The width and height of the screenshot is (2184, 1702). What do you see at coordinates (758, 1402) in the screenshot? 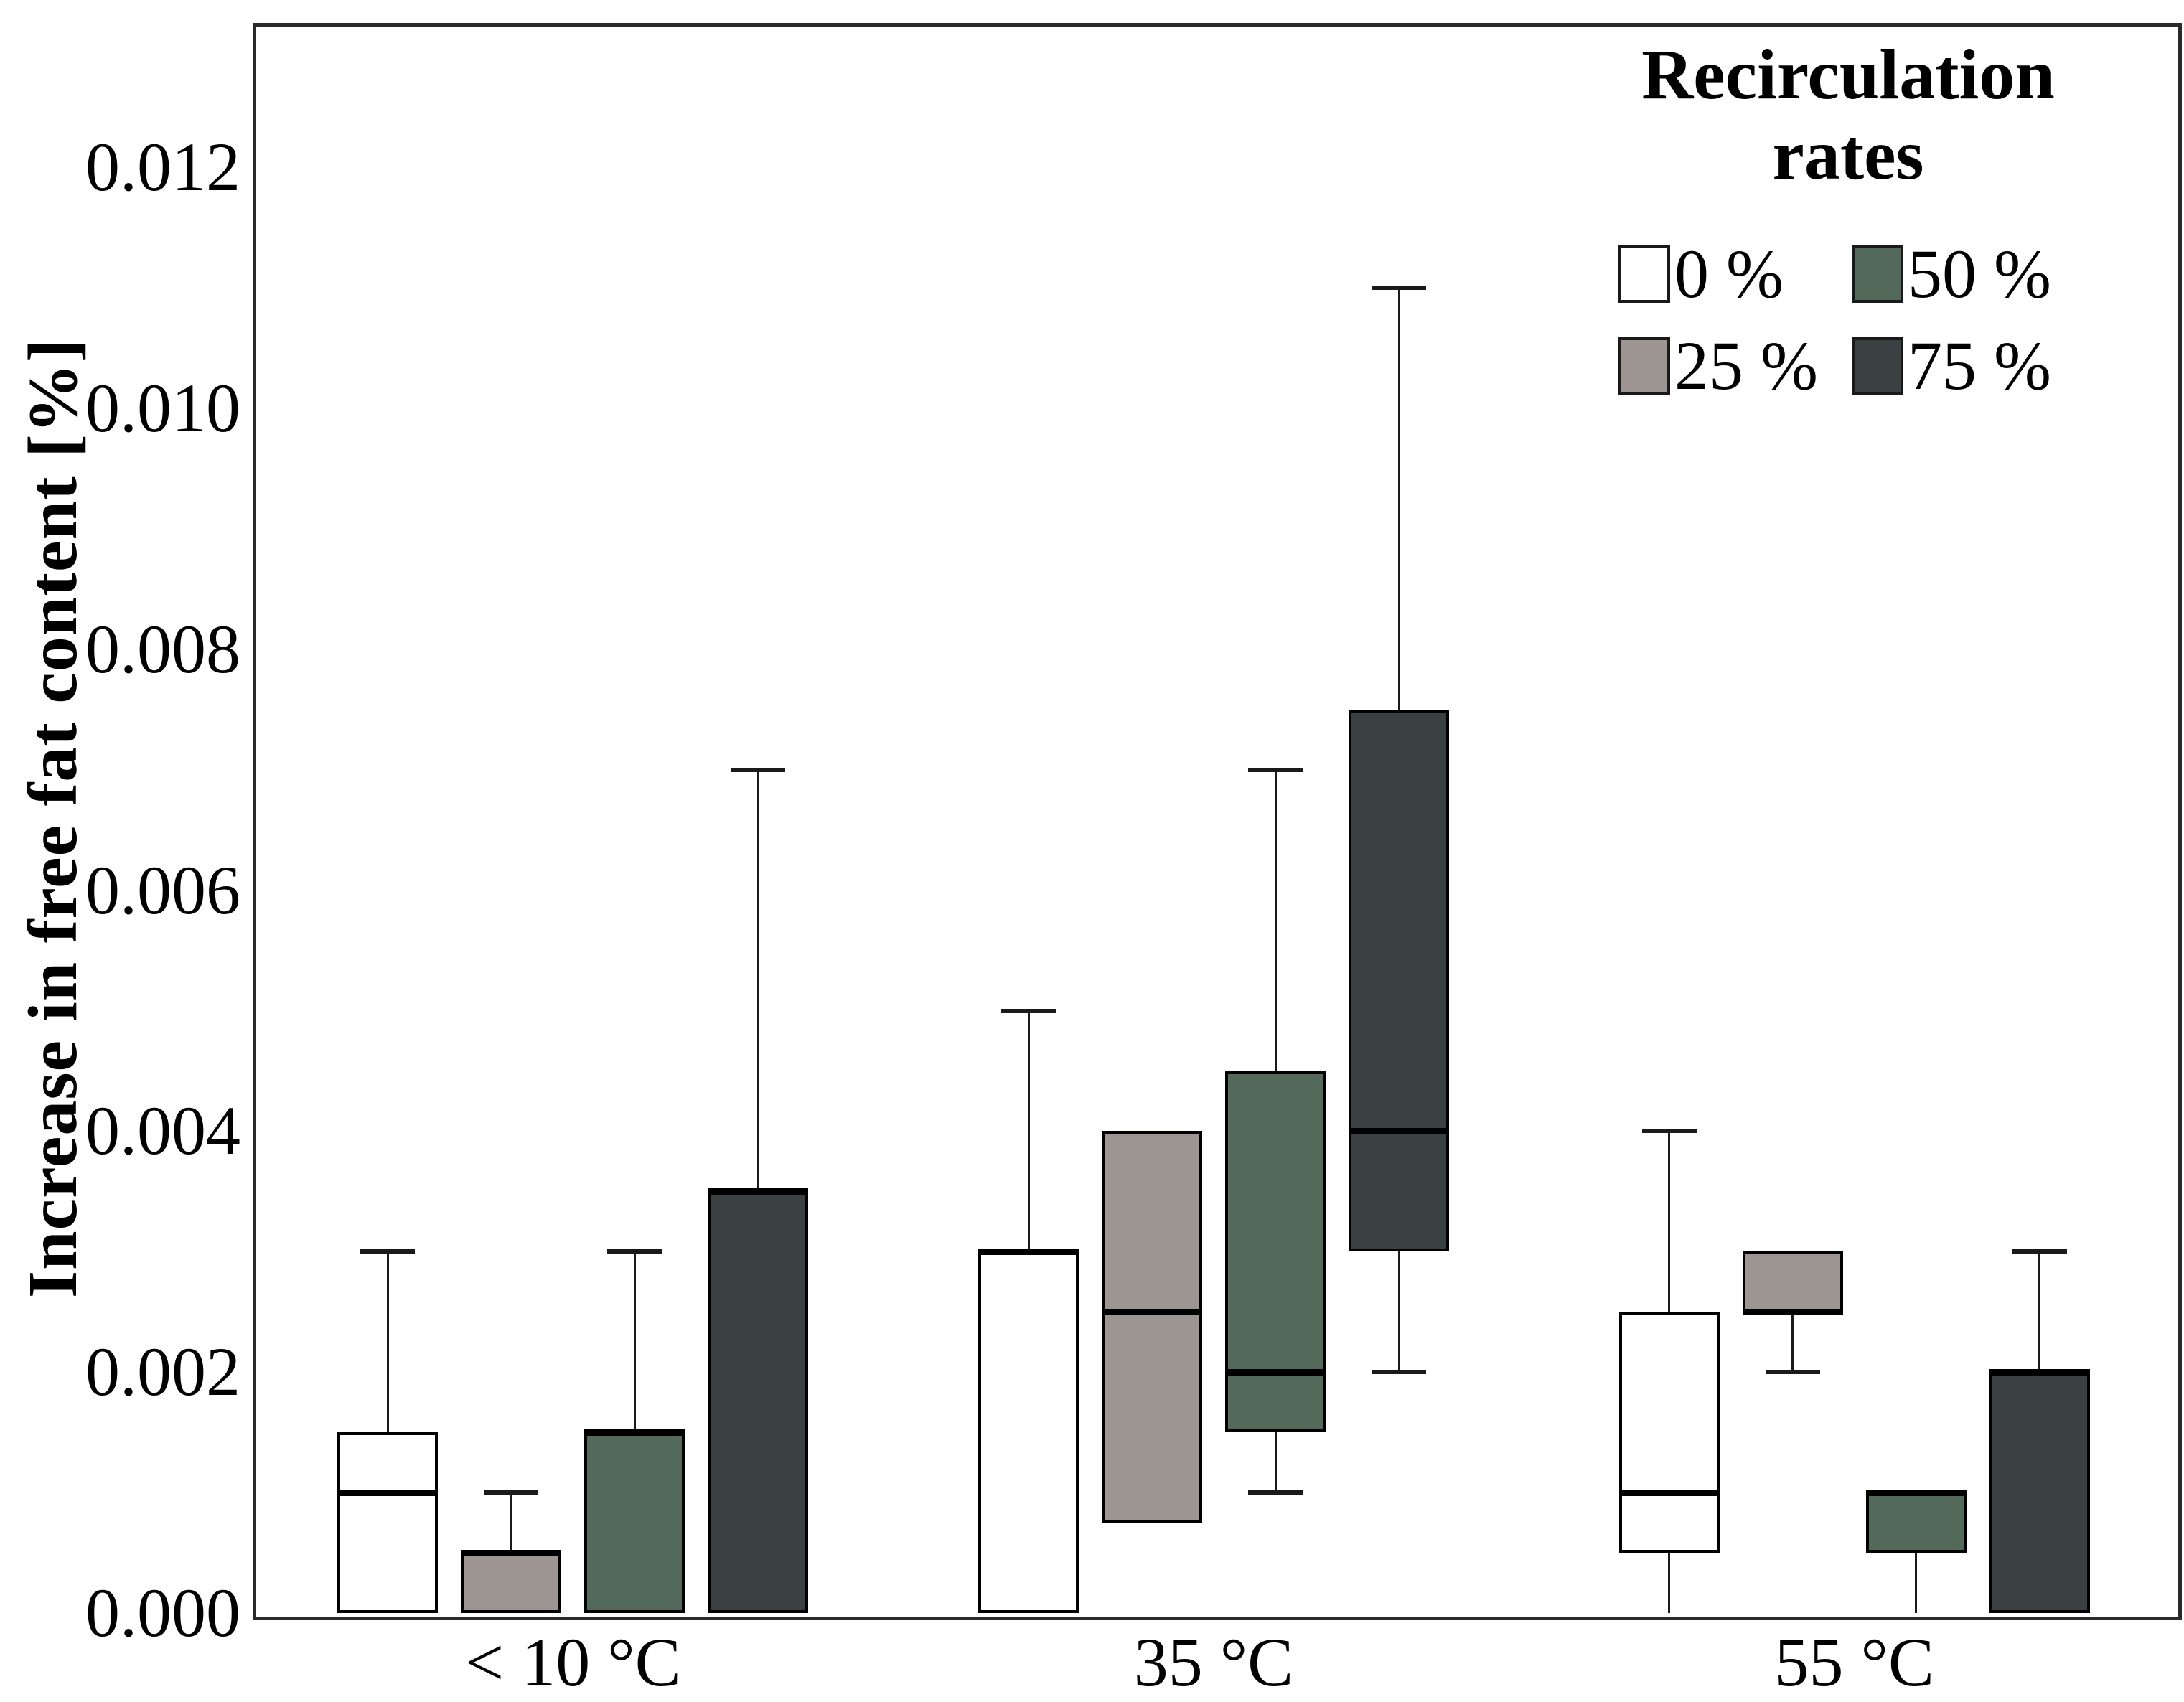
I see `box-75%-1` at bounding box center [758, 1402].